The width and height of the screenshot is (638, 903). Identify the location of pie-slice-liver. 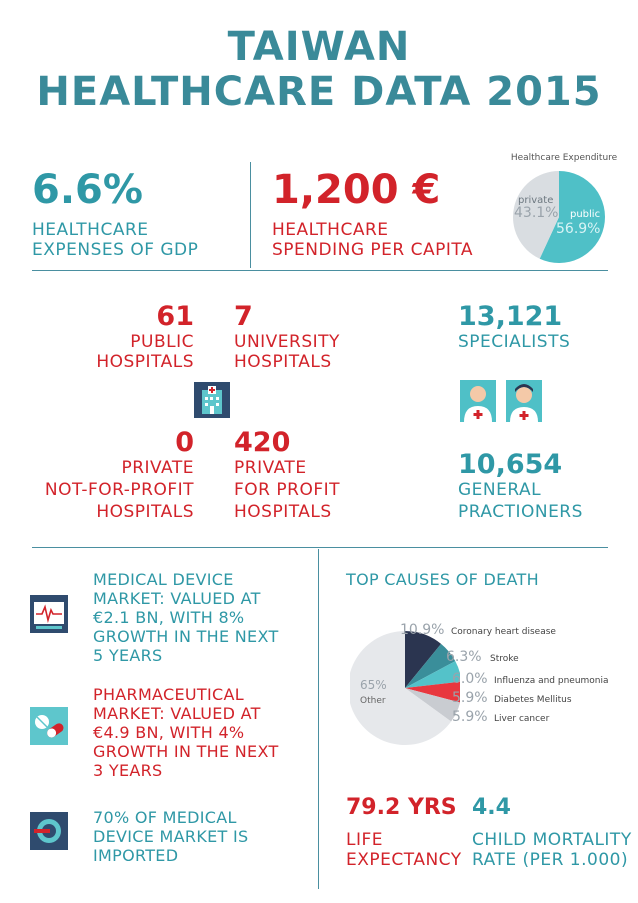
(432, 705).